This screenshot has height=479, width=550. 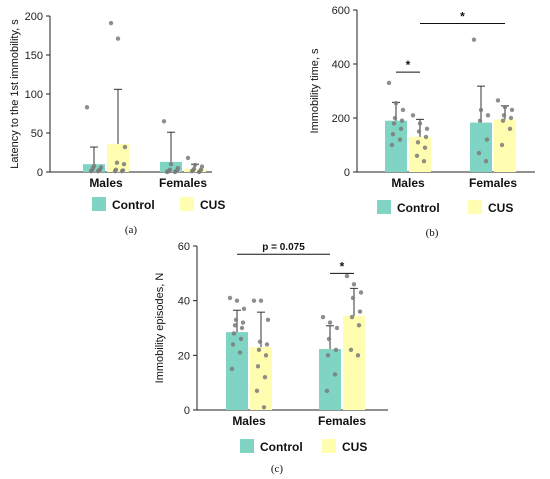 What do you see at coordinates (184, 247) in the screenshot?
I see `y-tick-label: 60` at bounding box center [184, 247].